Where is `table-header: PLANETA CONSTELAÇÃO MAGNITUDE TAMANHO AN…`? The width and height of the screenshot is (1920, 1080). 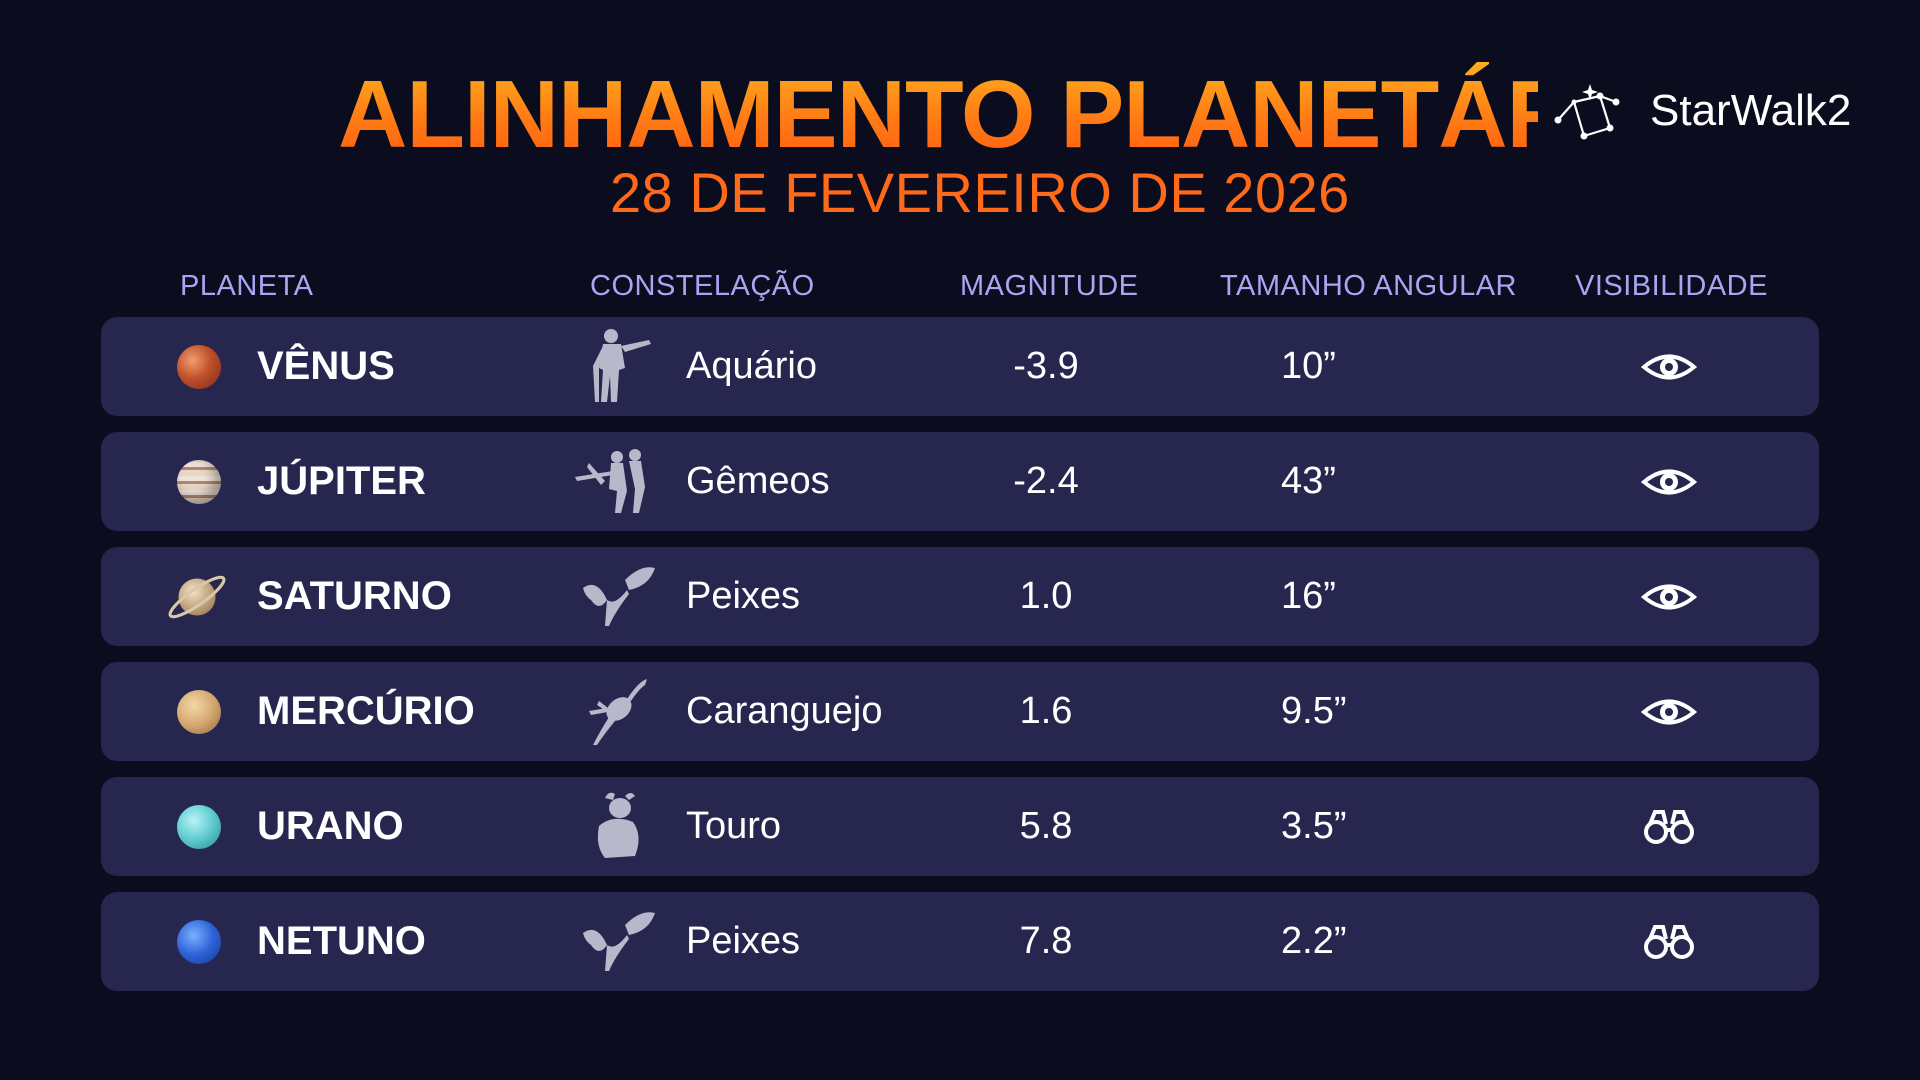
table-header: PLANETA CONSTELAÇÃO MAGNITUDE TAMANHO AN… is located at coordinates (960, 290).